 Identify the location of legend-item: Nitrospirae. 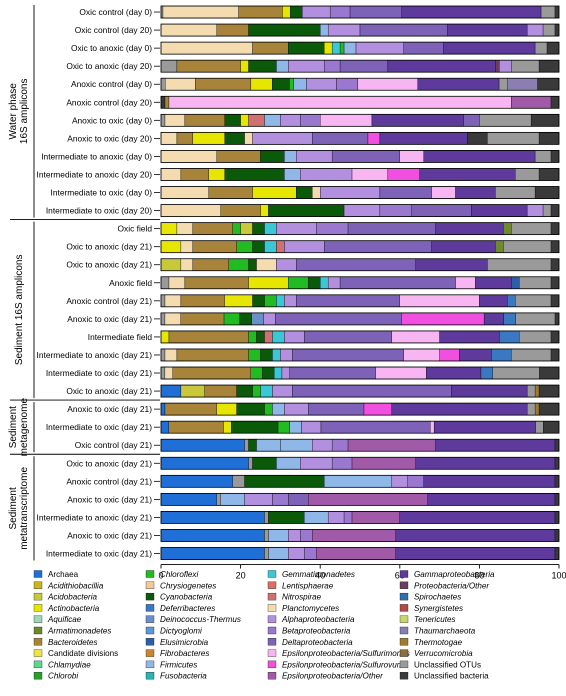
(294, 597).